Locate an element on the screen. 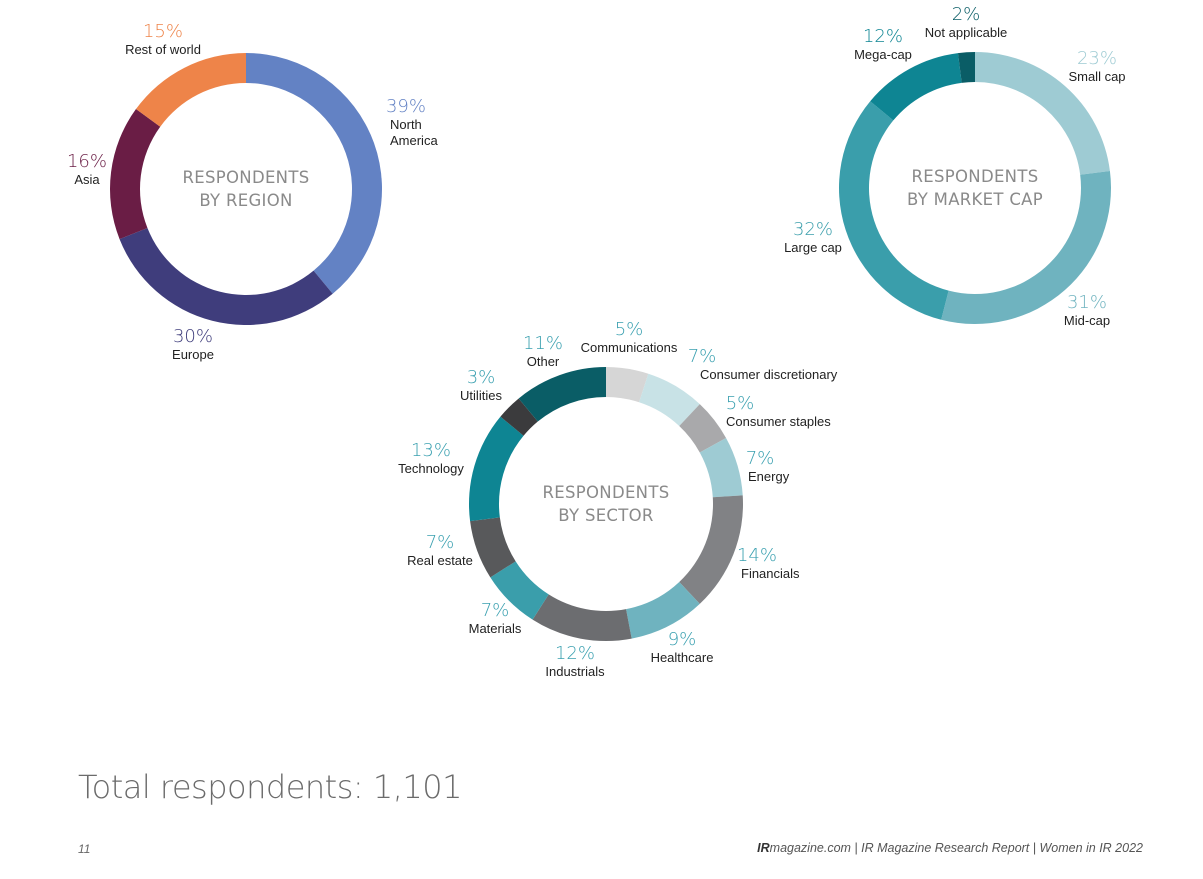 The width and height of the screenshot is (1203, 879). center-title: BY MARKET CAP is located at coordinates (975, 199).